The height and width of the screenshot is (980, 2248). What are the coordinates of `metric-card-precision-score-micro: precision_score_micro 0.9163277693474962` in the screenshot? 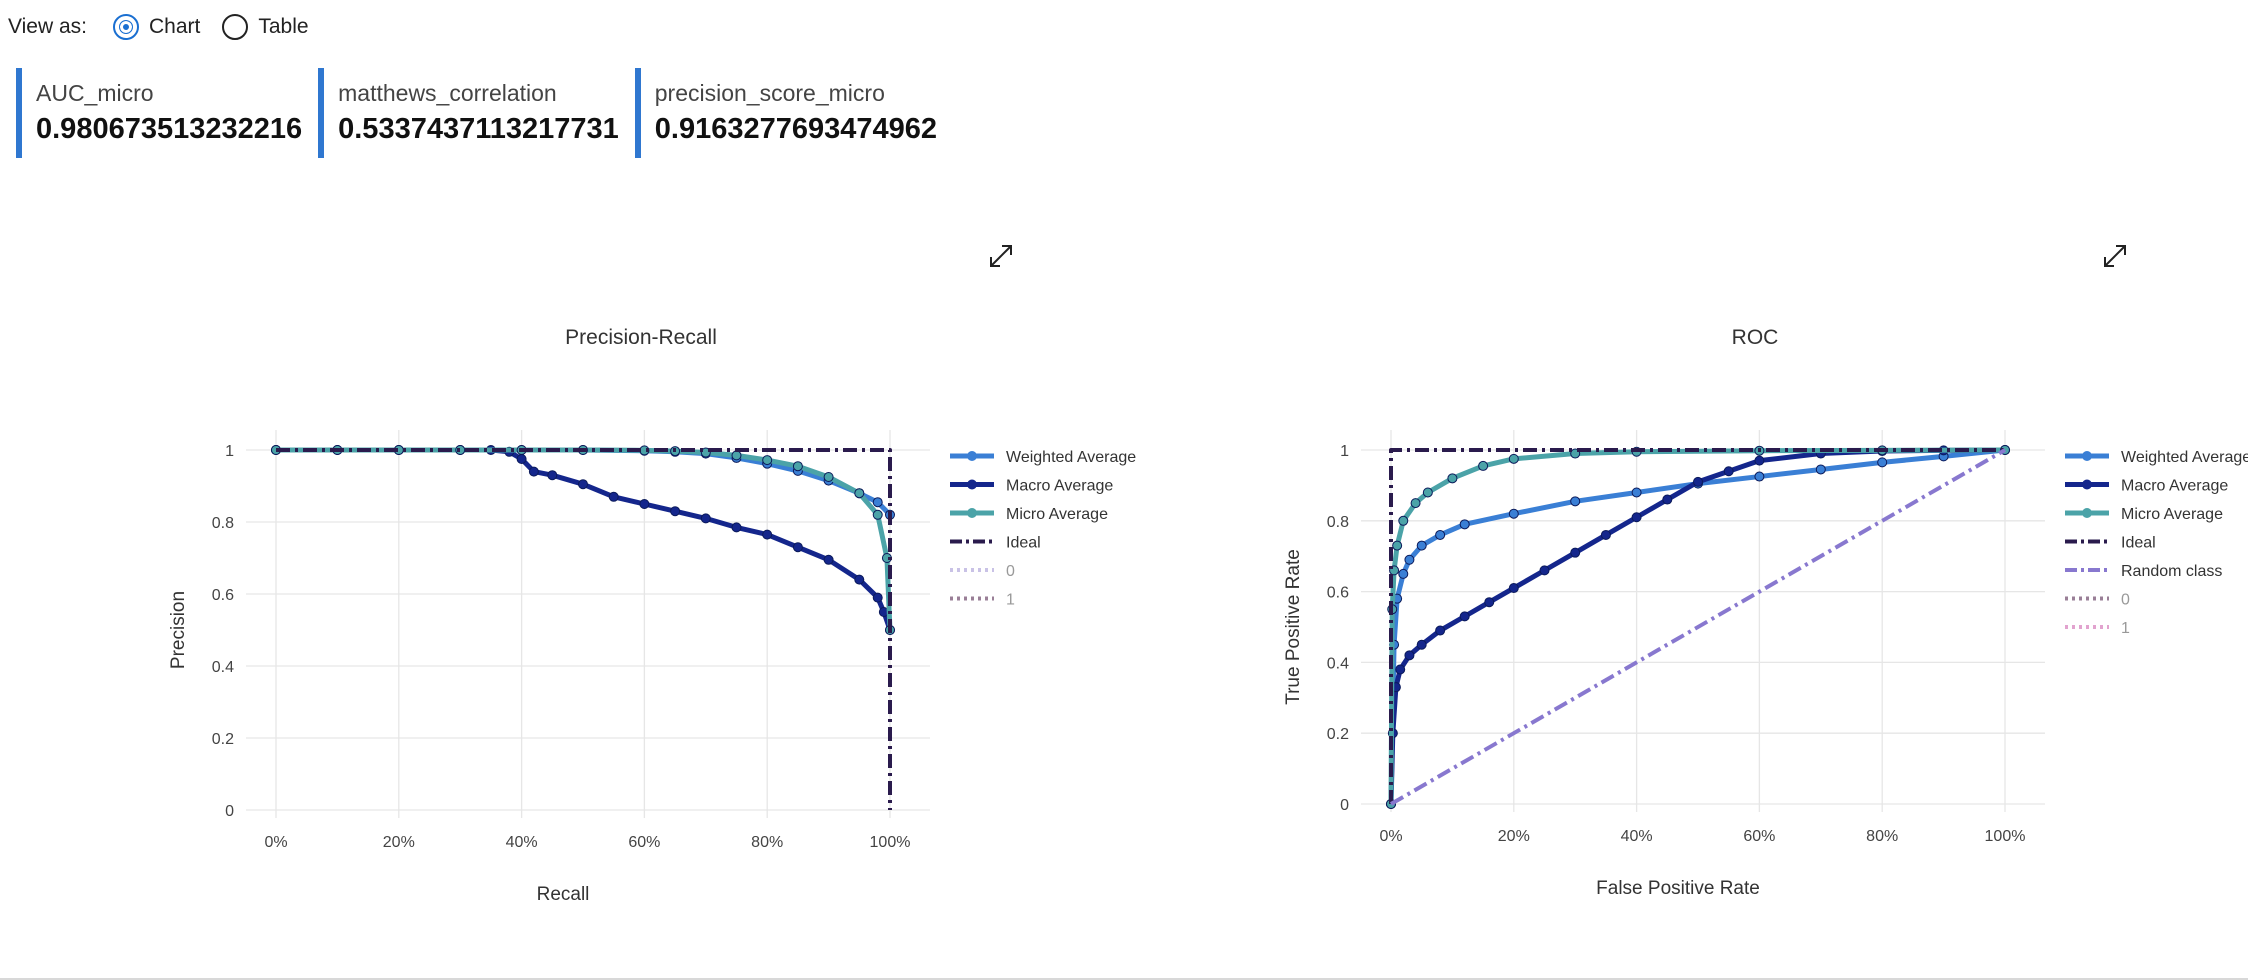 It's located at (786, 113).